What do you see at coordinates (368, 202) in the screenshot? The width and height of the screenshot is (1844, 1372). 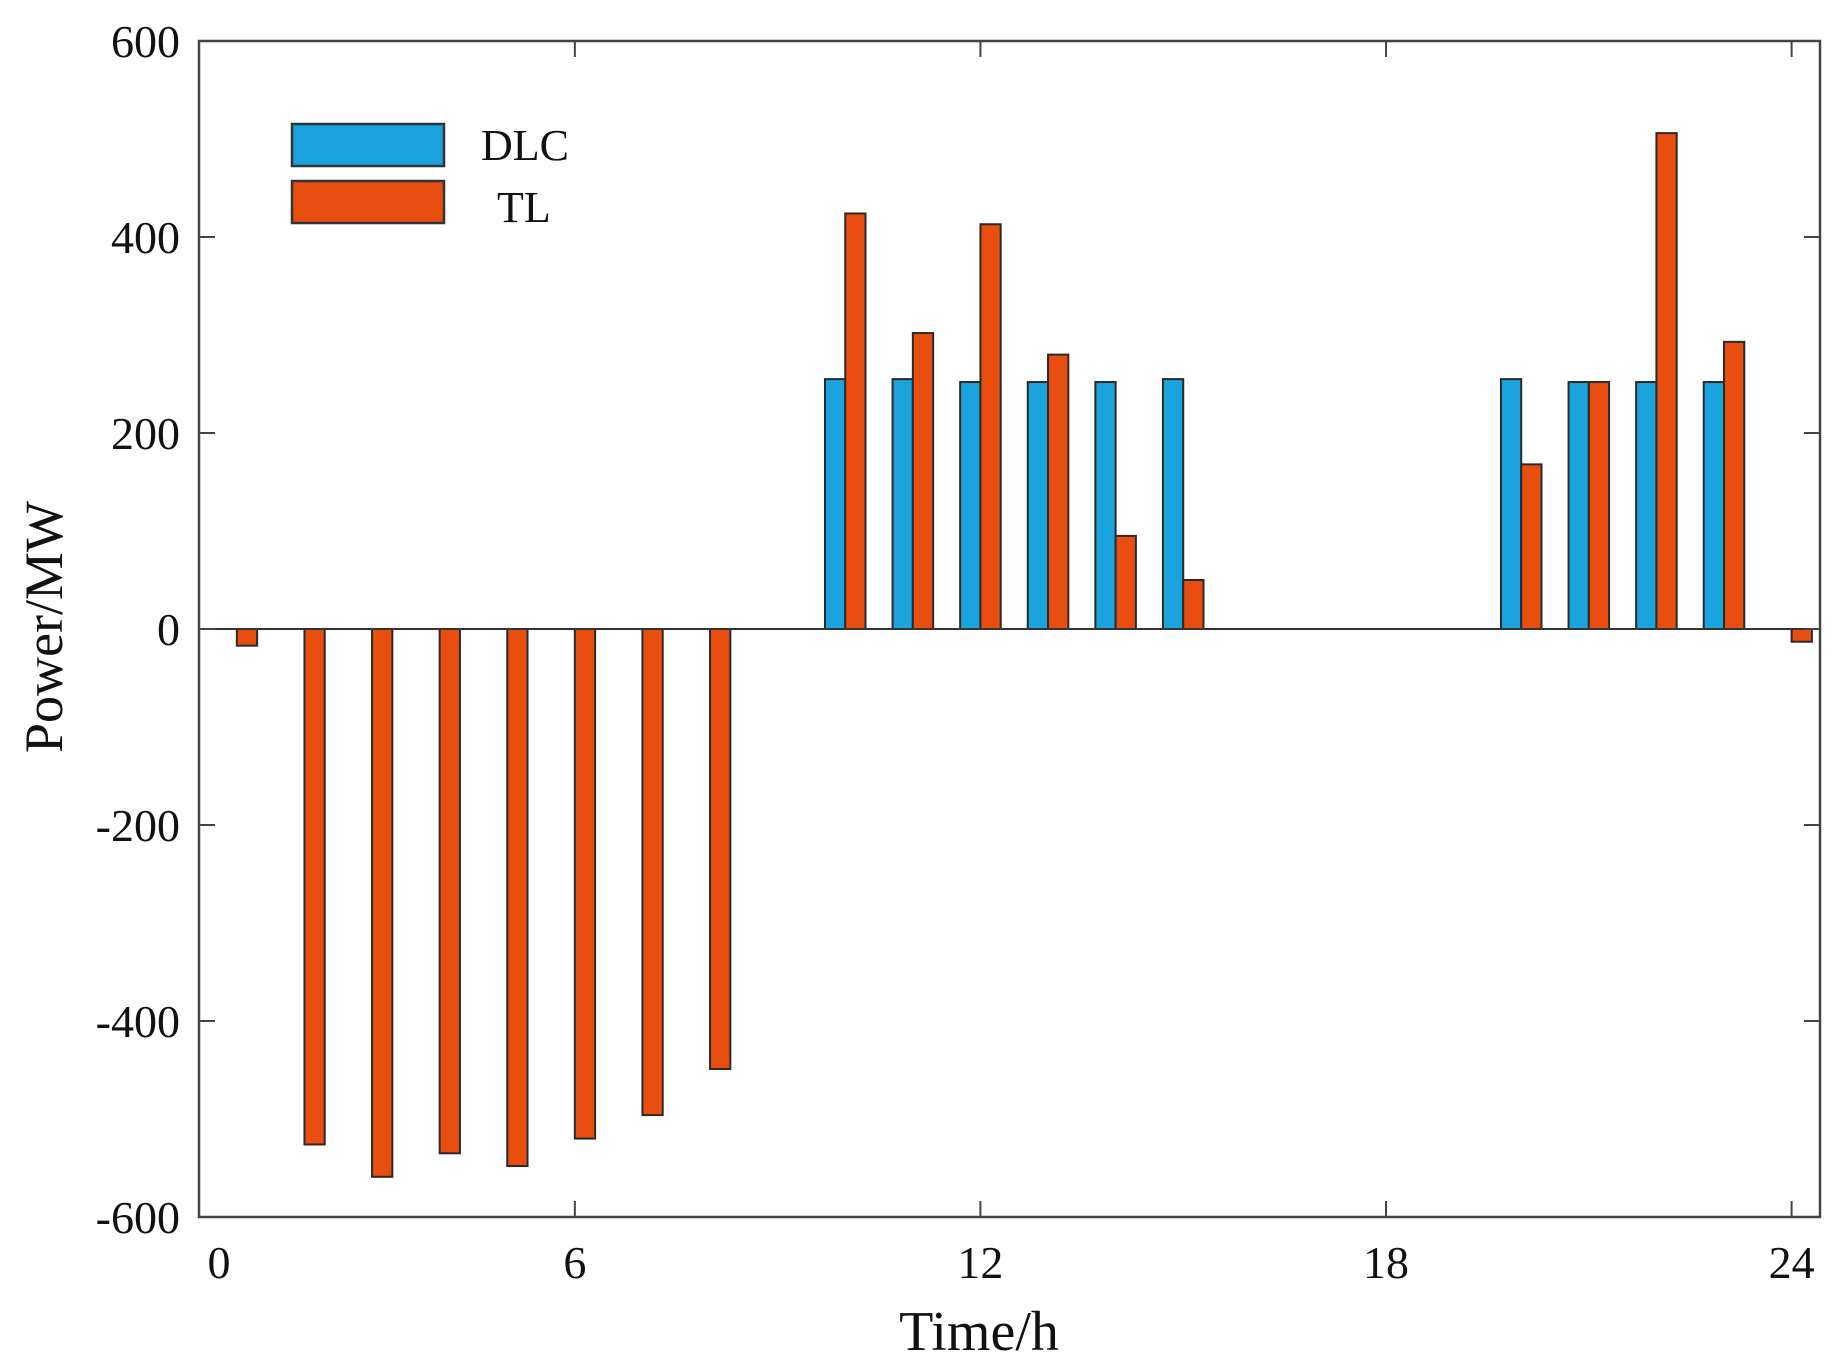 I see `legend-swatch-tl` at bounding box center [368, 202].